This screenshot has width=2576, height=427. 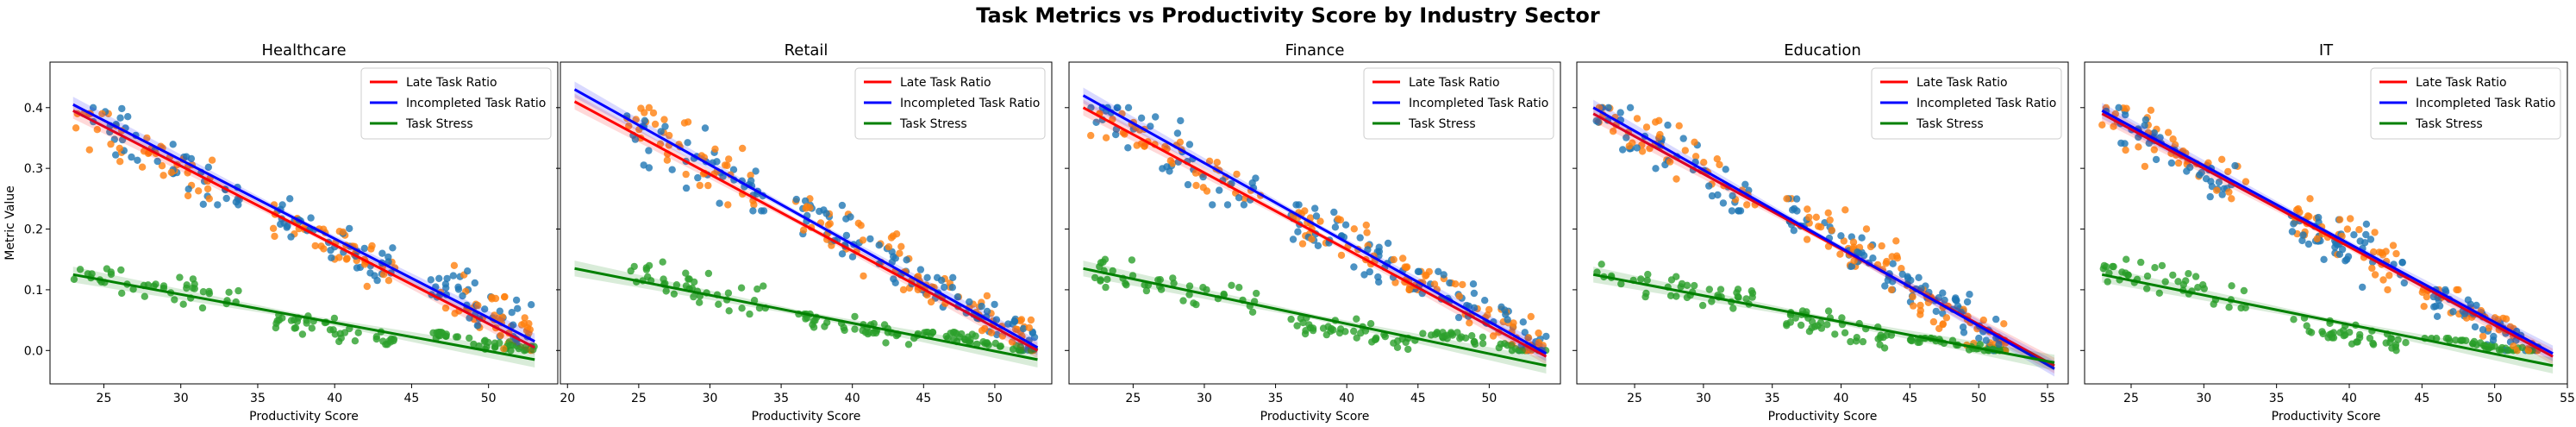 What do you see at coordinates (1459, 103) in the screenshot?
I see `legend-box` at bounding box center [1459, 103].